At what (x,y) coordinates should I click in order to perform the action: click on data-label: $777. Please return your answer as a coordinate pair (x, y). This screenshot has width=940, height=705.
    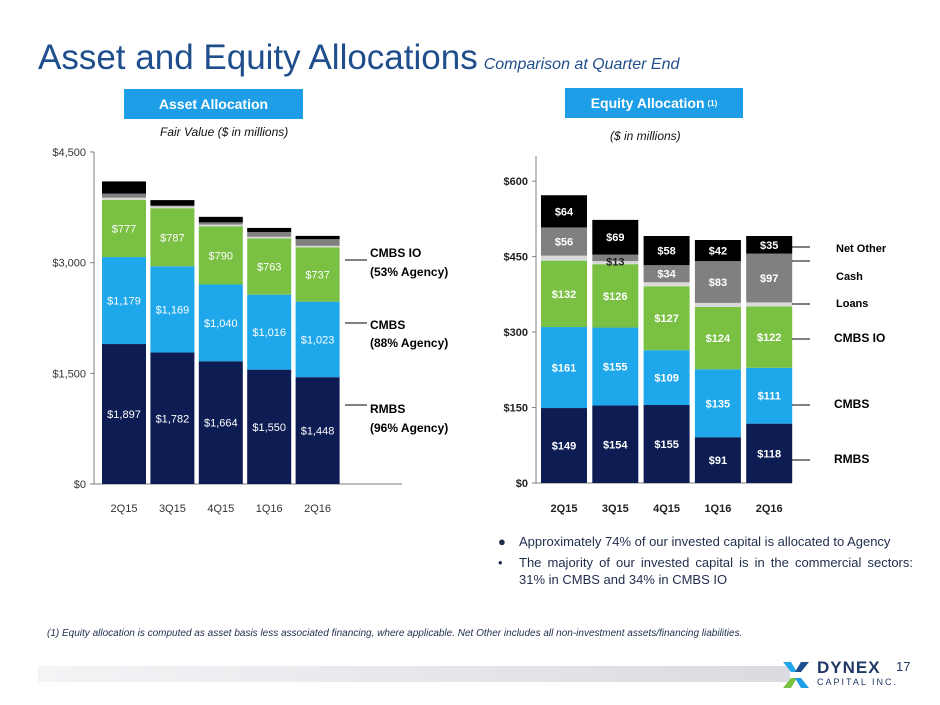
    Looking at the image, I should click on (124, 229).